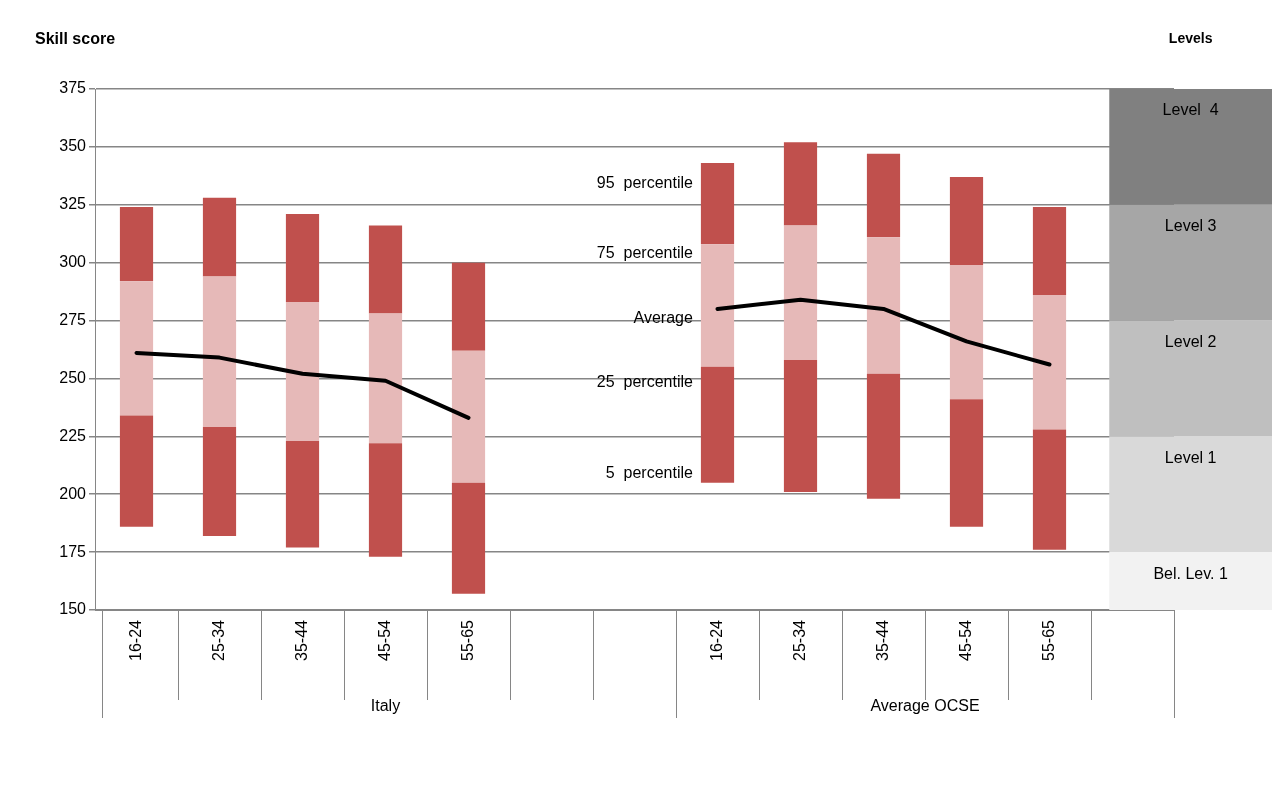 The height and width of the screenshot is (787, 1274). What do you see at coordinates (73, 609) in the screenshot?
I see `y-tick-label: 150` at bounding box center [73, 609].